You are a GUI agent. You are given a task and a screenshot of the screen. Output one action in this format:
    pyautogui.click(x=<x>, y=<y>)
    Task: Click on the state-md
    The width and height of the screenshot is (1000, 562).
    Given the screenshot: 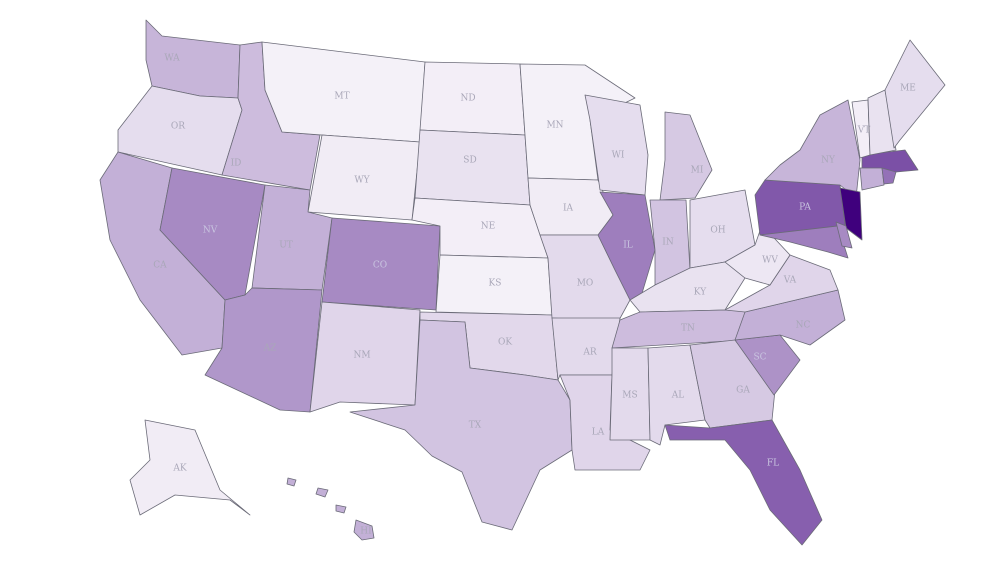 What is the action you would take?
    pyautogui.click(x=804, y=242)
    